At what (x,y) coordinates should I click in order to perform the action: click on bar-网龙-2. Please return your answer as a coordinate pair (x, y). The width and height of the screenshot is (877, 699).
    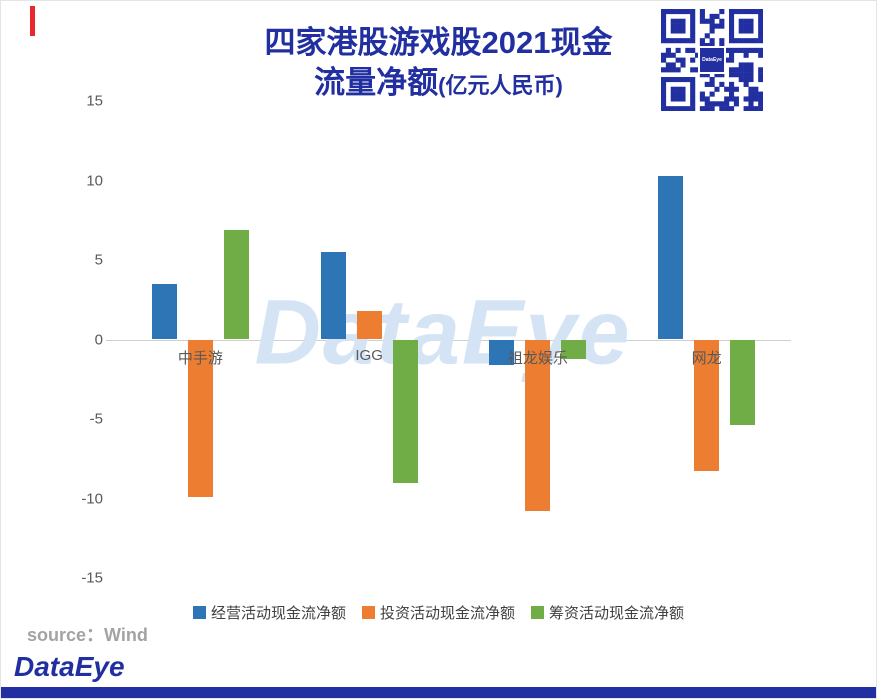
    Looking at the image, I should click on (743, 382).